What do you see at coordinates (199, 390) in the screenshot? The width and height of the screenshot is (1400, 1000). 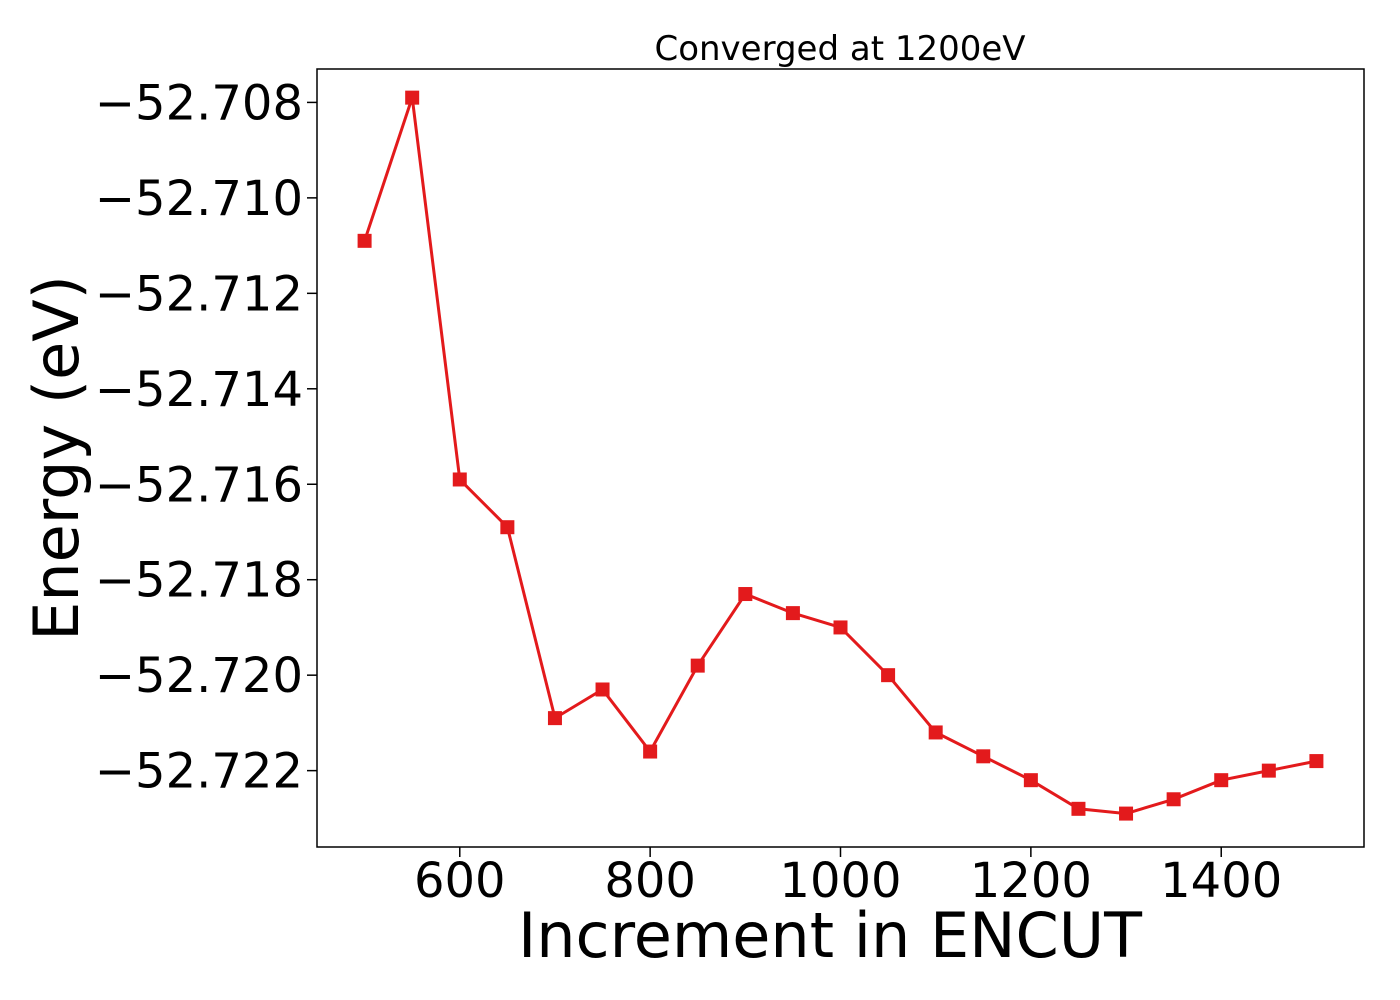 I see `y-tick-label: −52.714` at bounding box center [199, 390].